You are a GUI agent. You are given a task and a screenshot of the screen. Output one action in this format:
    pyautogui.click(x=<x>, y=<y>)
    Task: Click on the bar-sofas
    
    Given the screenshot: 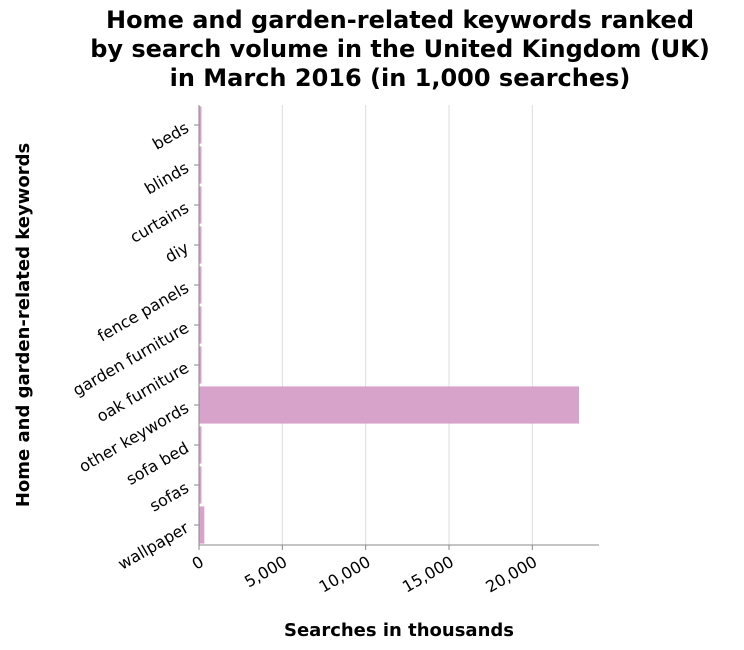 What is the action you would take?
    pyautogui.click(x=200, y=485)
    